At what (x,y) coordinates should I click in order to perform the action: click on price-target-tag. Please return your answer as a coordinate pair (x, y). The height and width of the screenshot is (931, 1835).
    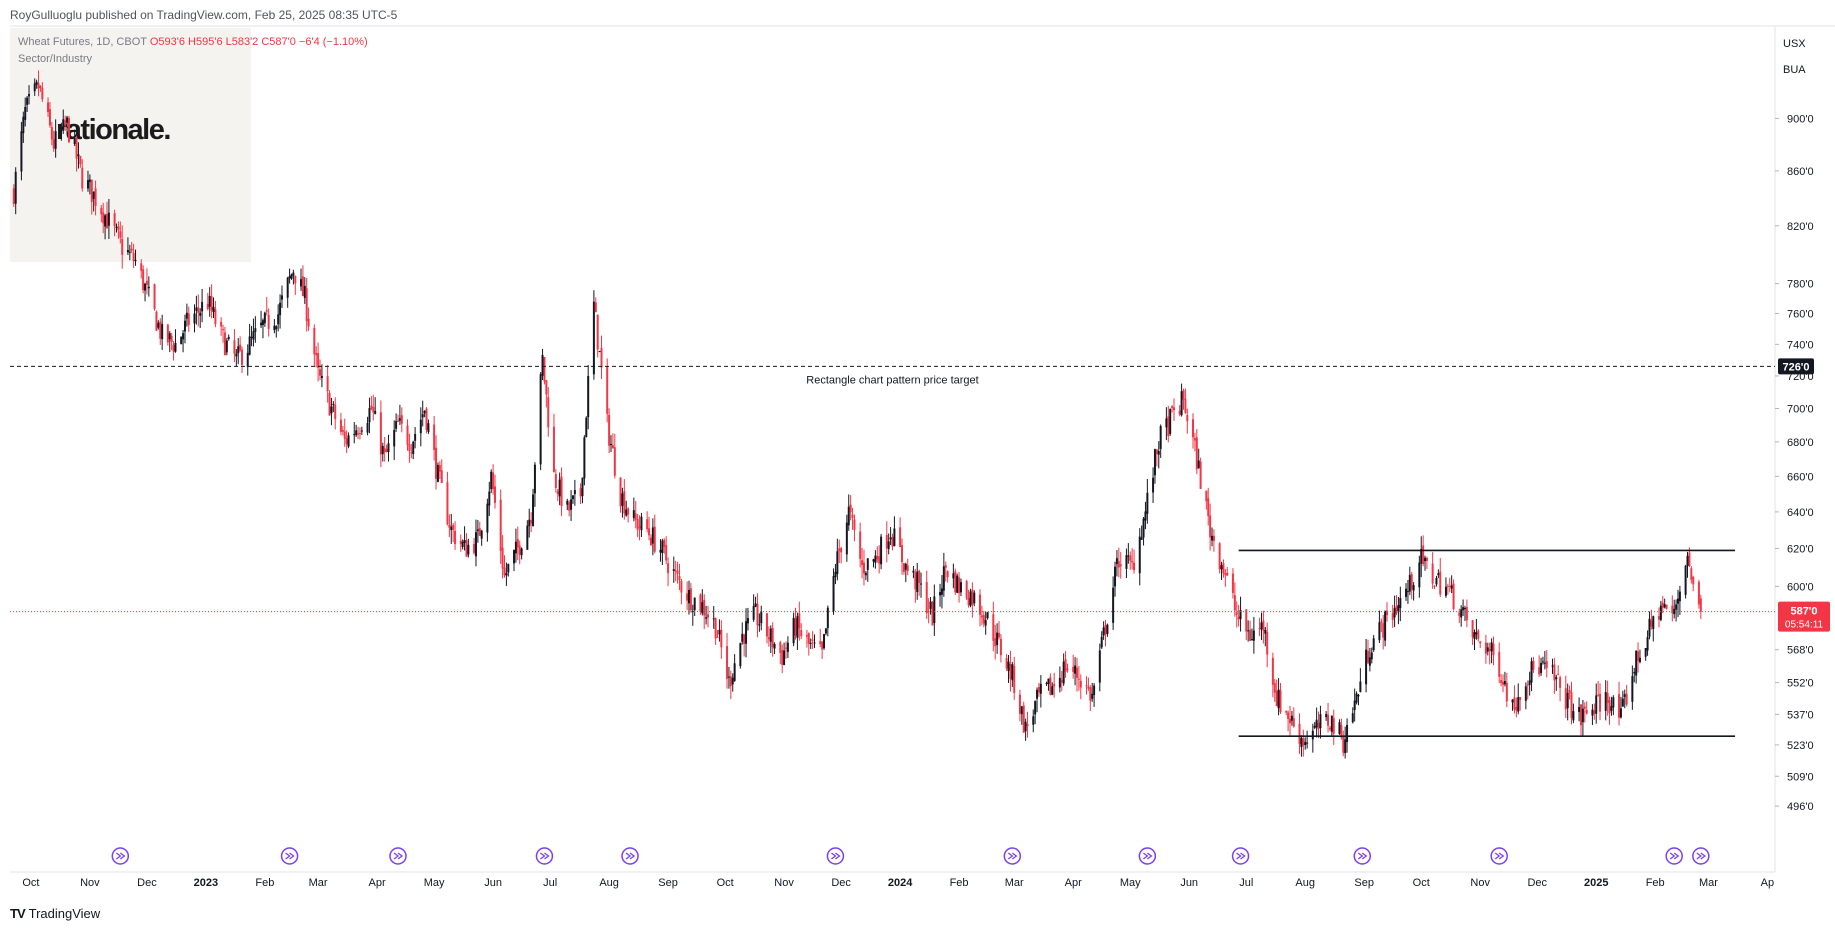
    Looking at the image, I should click on (1796, 366).